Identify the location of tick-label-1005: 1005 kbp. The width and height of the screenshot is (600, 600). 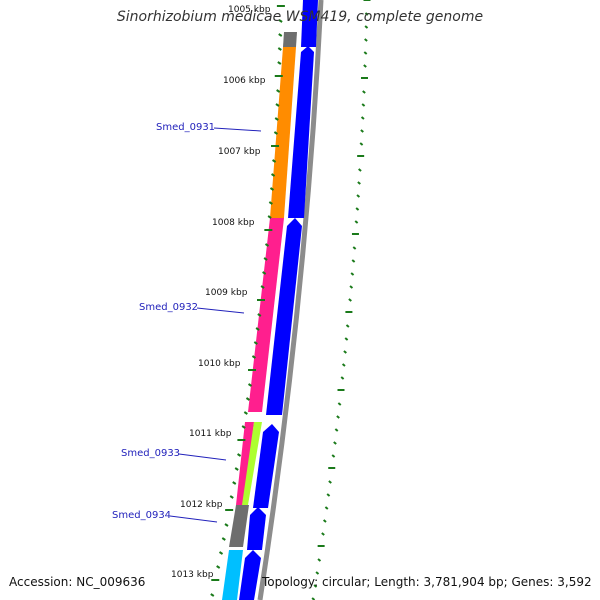
(249, 10).